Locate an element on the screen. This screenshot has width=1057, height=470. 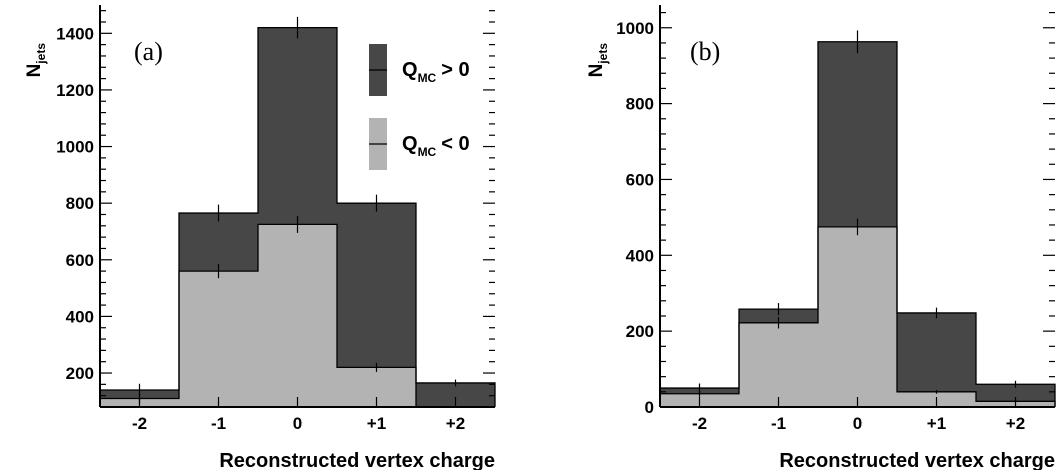
panel-label: (b) is located at coordinates (705, 51).